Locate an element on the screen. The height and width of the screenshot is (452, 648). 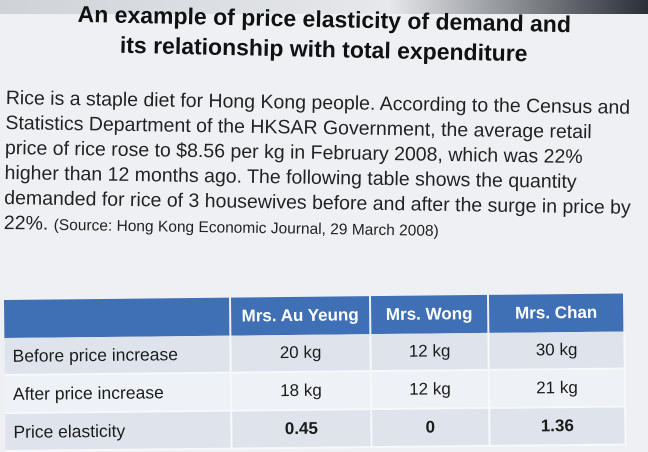
row-label-elasticity: Price elasticity is located at coordinates (118, 430).